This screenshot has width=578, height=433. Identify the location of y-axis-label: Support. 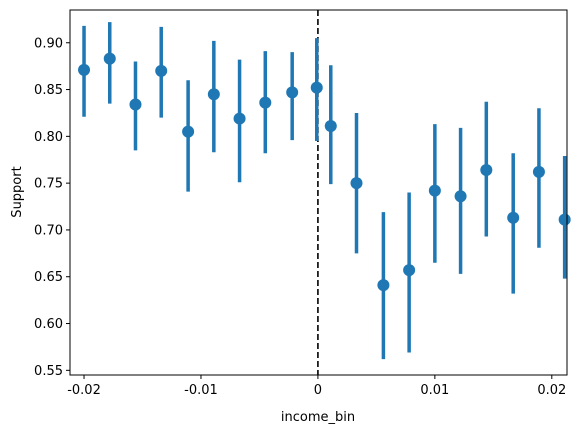
(17, 191).